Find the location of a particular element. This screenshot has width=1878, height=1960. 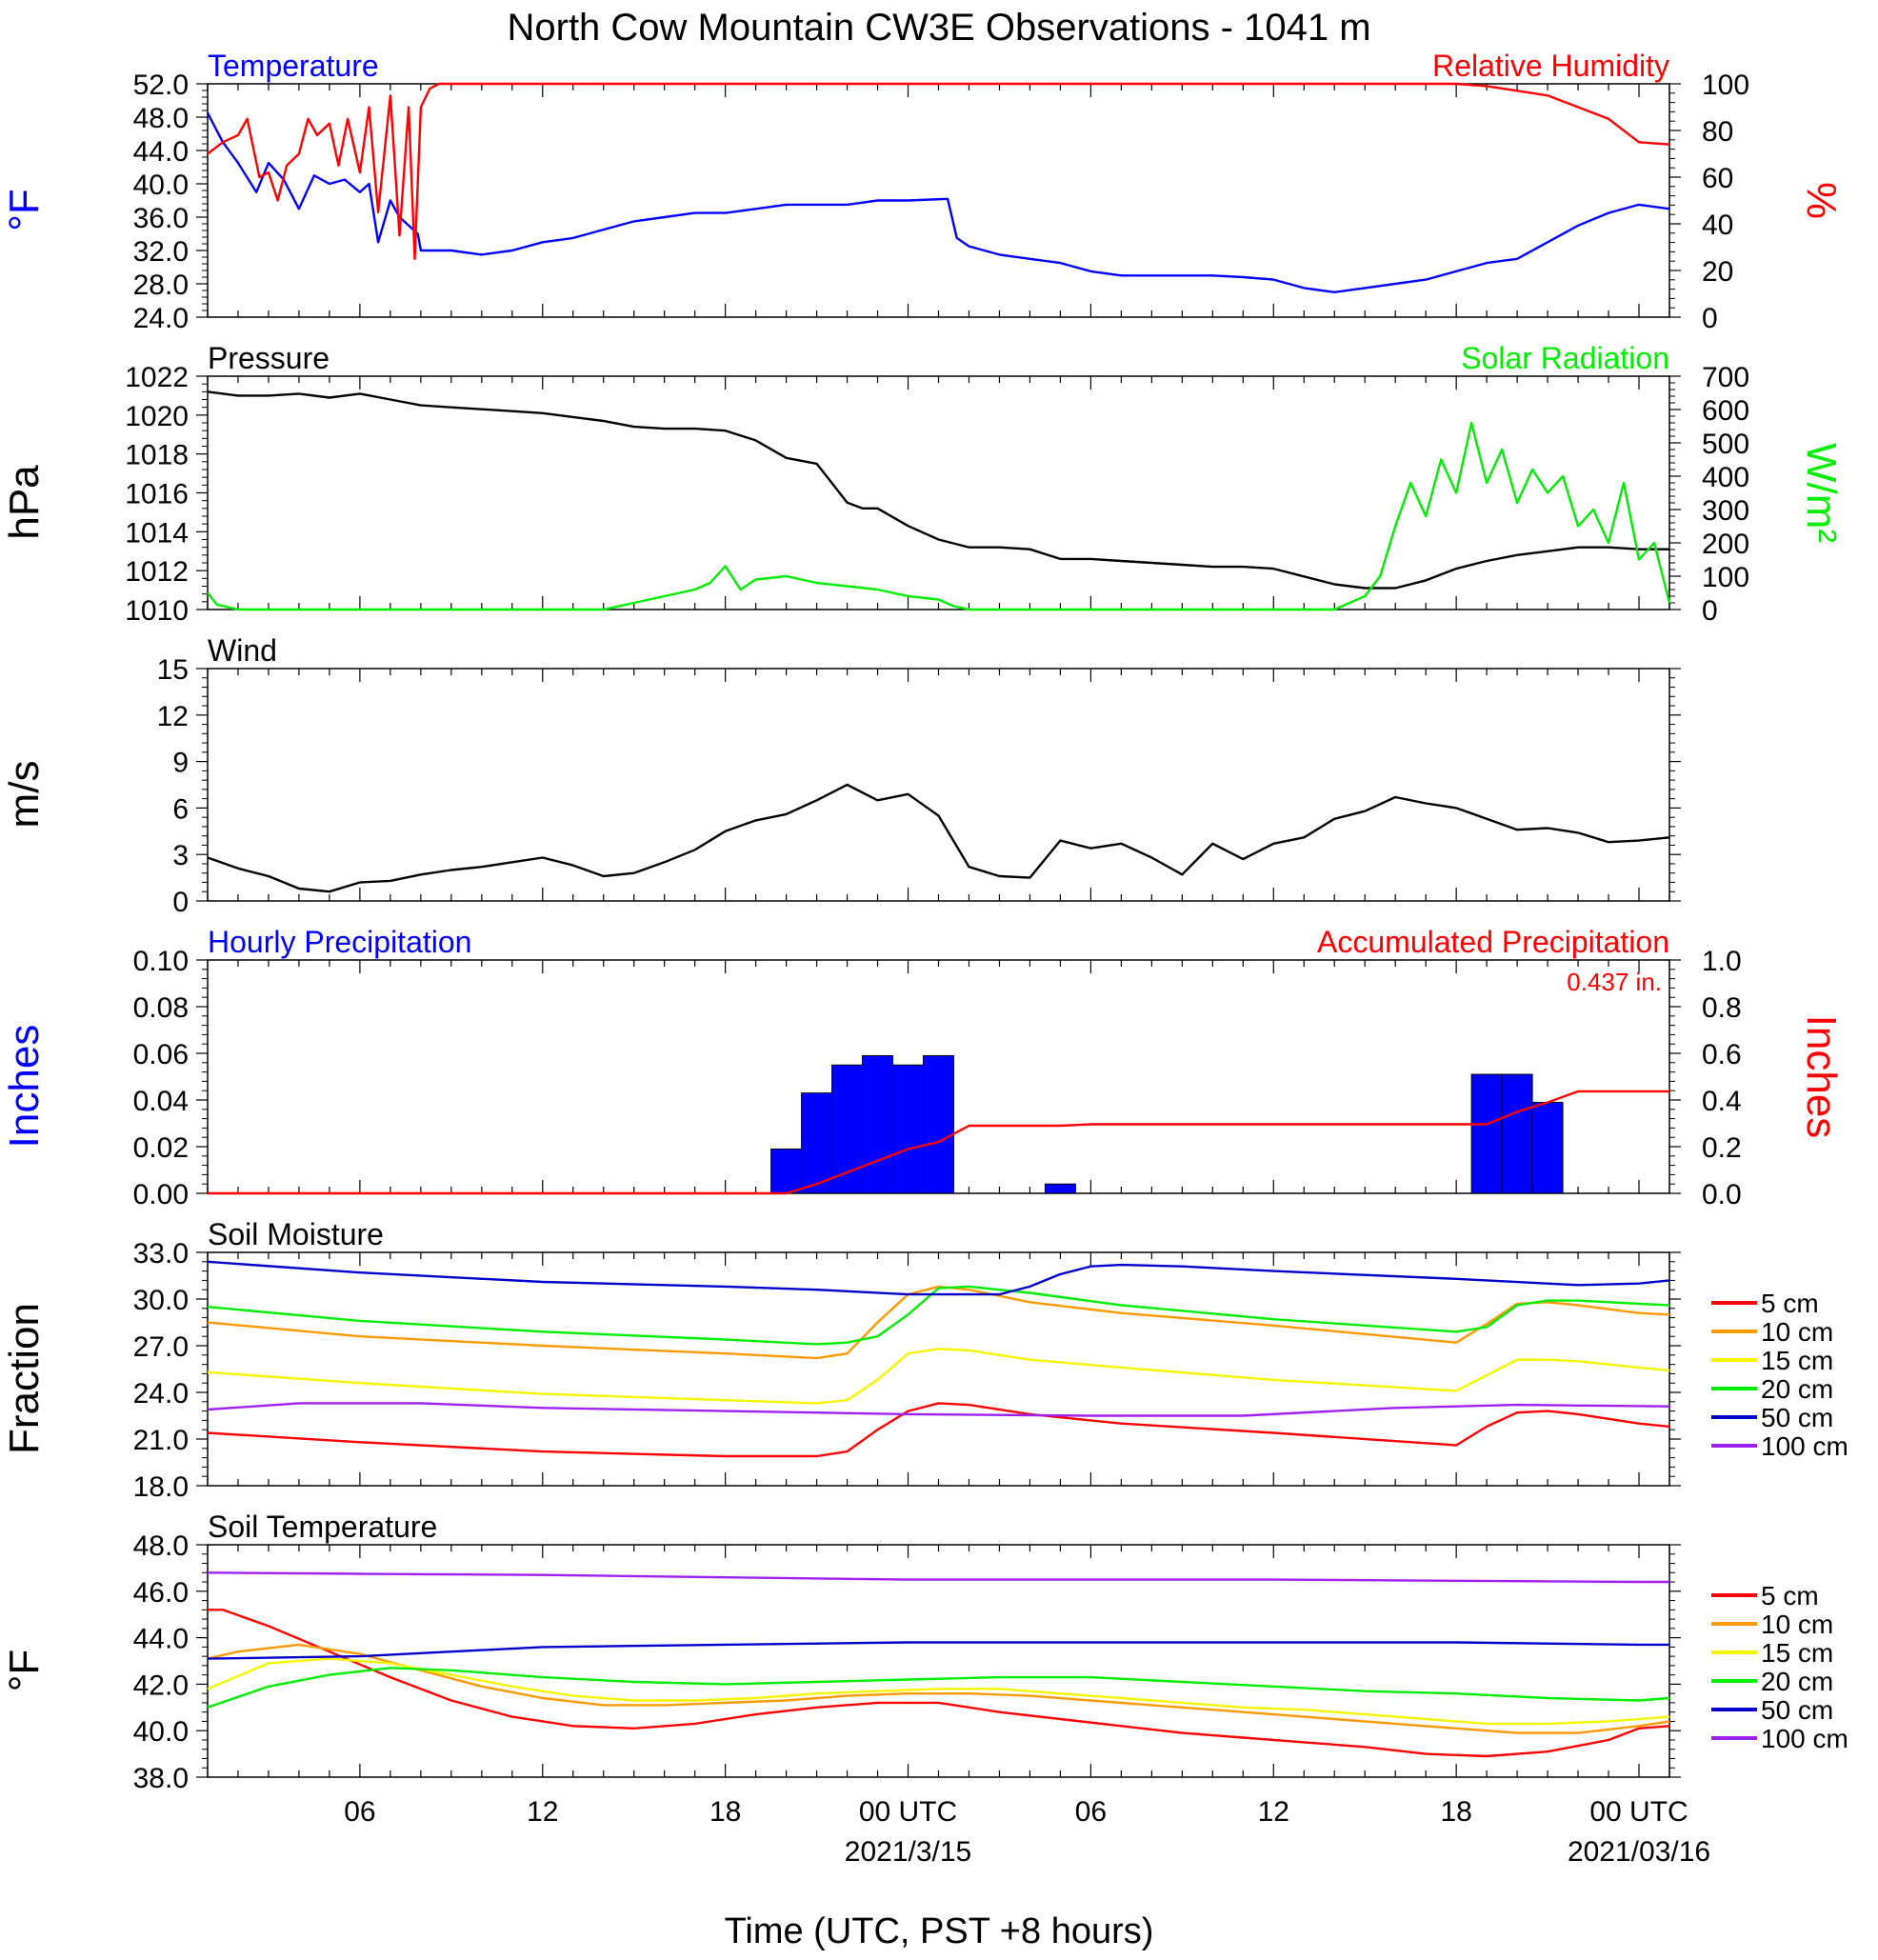

y-right-tick-label: 20 is located at coordinates (1717, 272).